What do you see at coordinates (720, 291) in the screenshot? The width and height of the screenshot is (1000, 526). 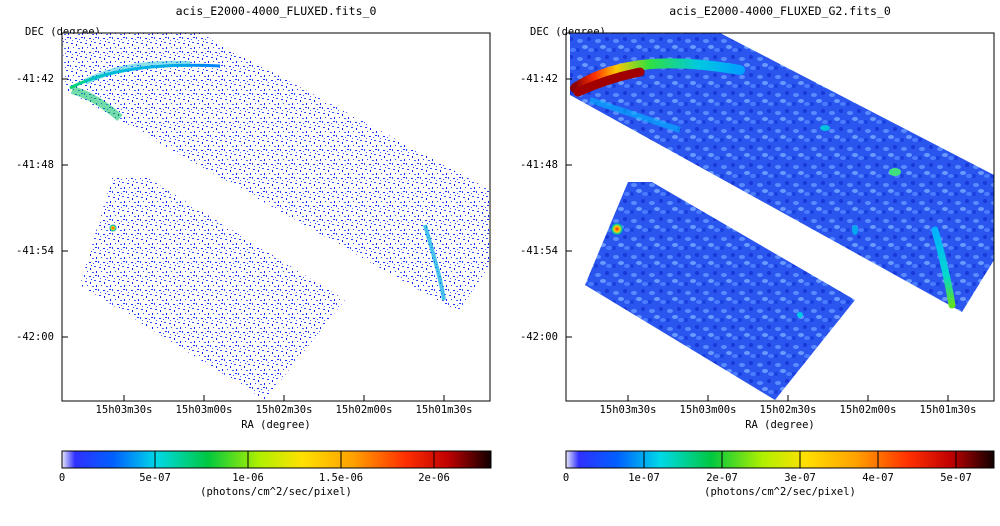 I see `panel-right-lower-chip` at bounding box center [720, 291].